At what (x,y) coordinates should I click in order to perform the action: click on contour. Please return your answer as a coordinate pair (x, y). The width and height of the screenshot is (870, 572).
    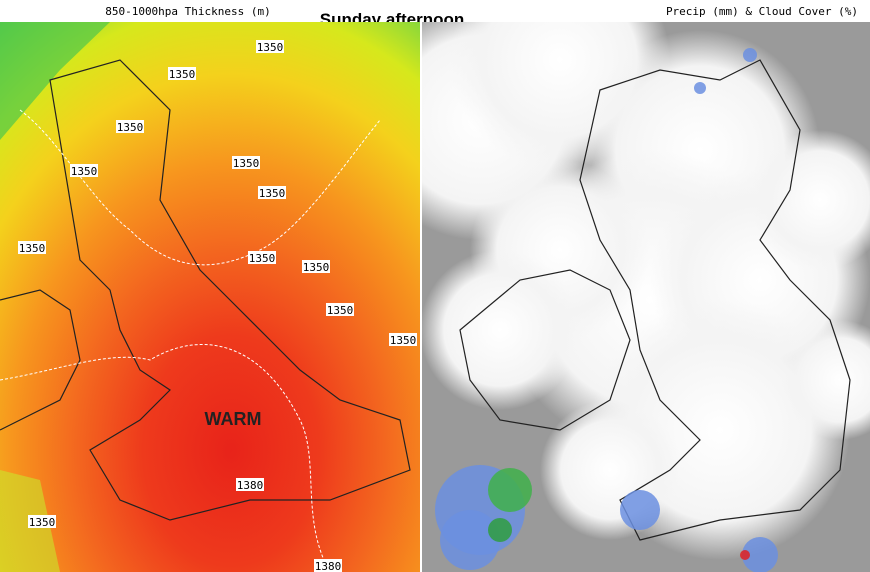
    Looking at the image, I should click on (200, 187).